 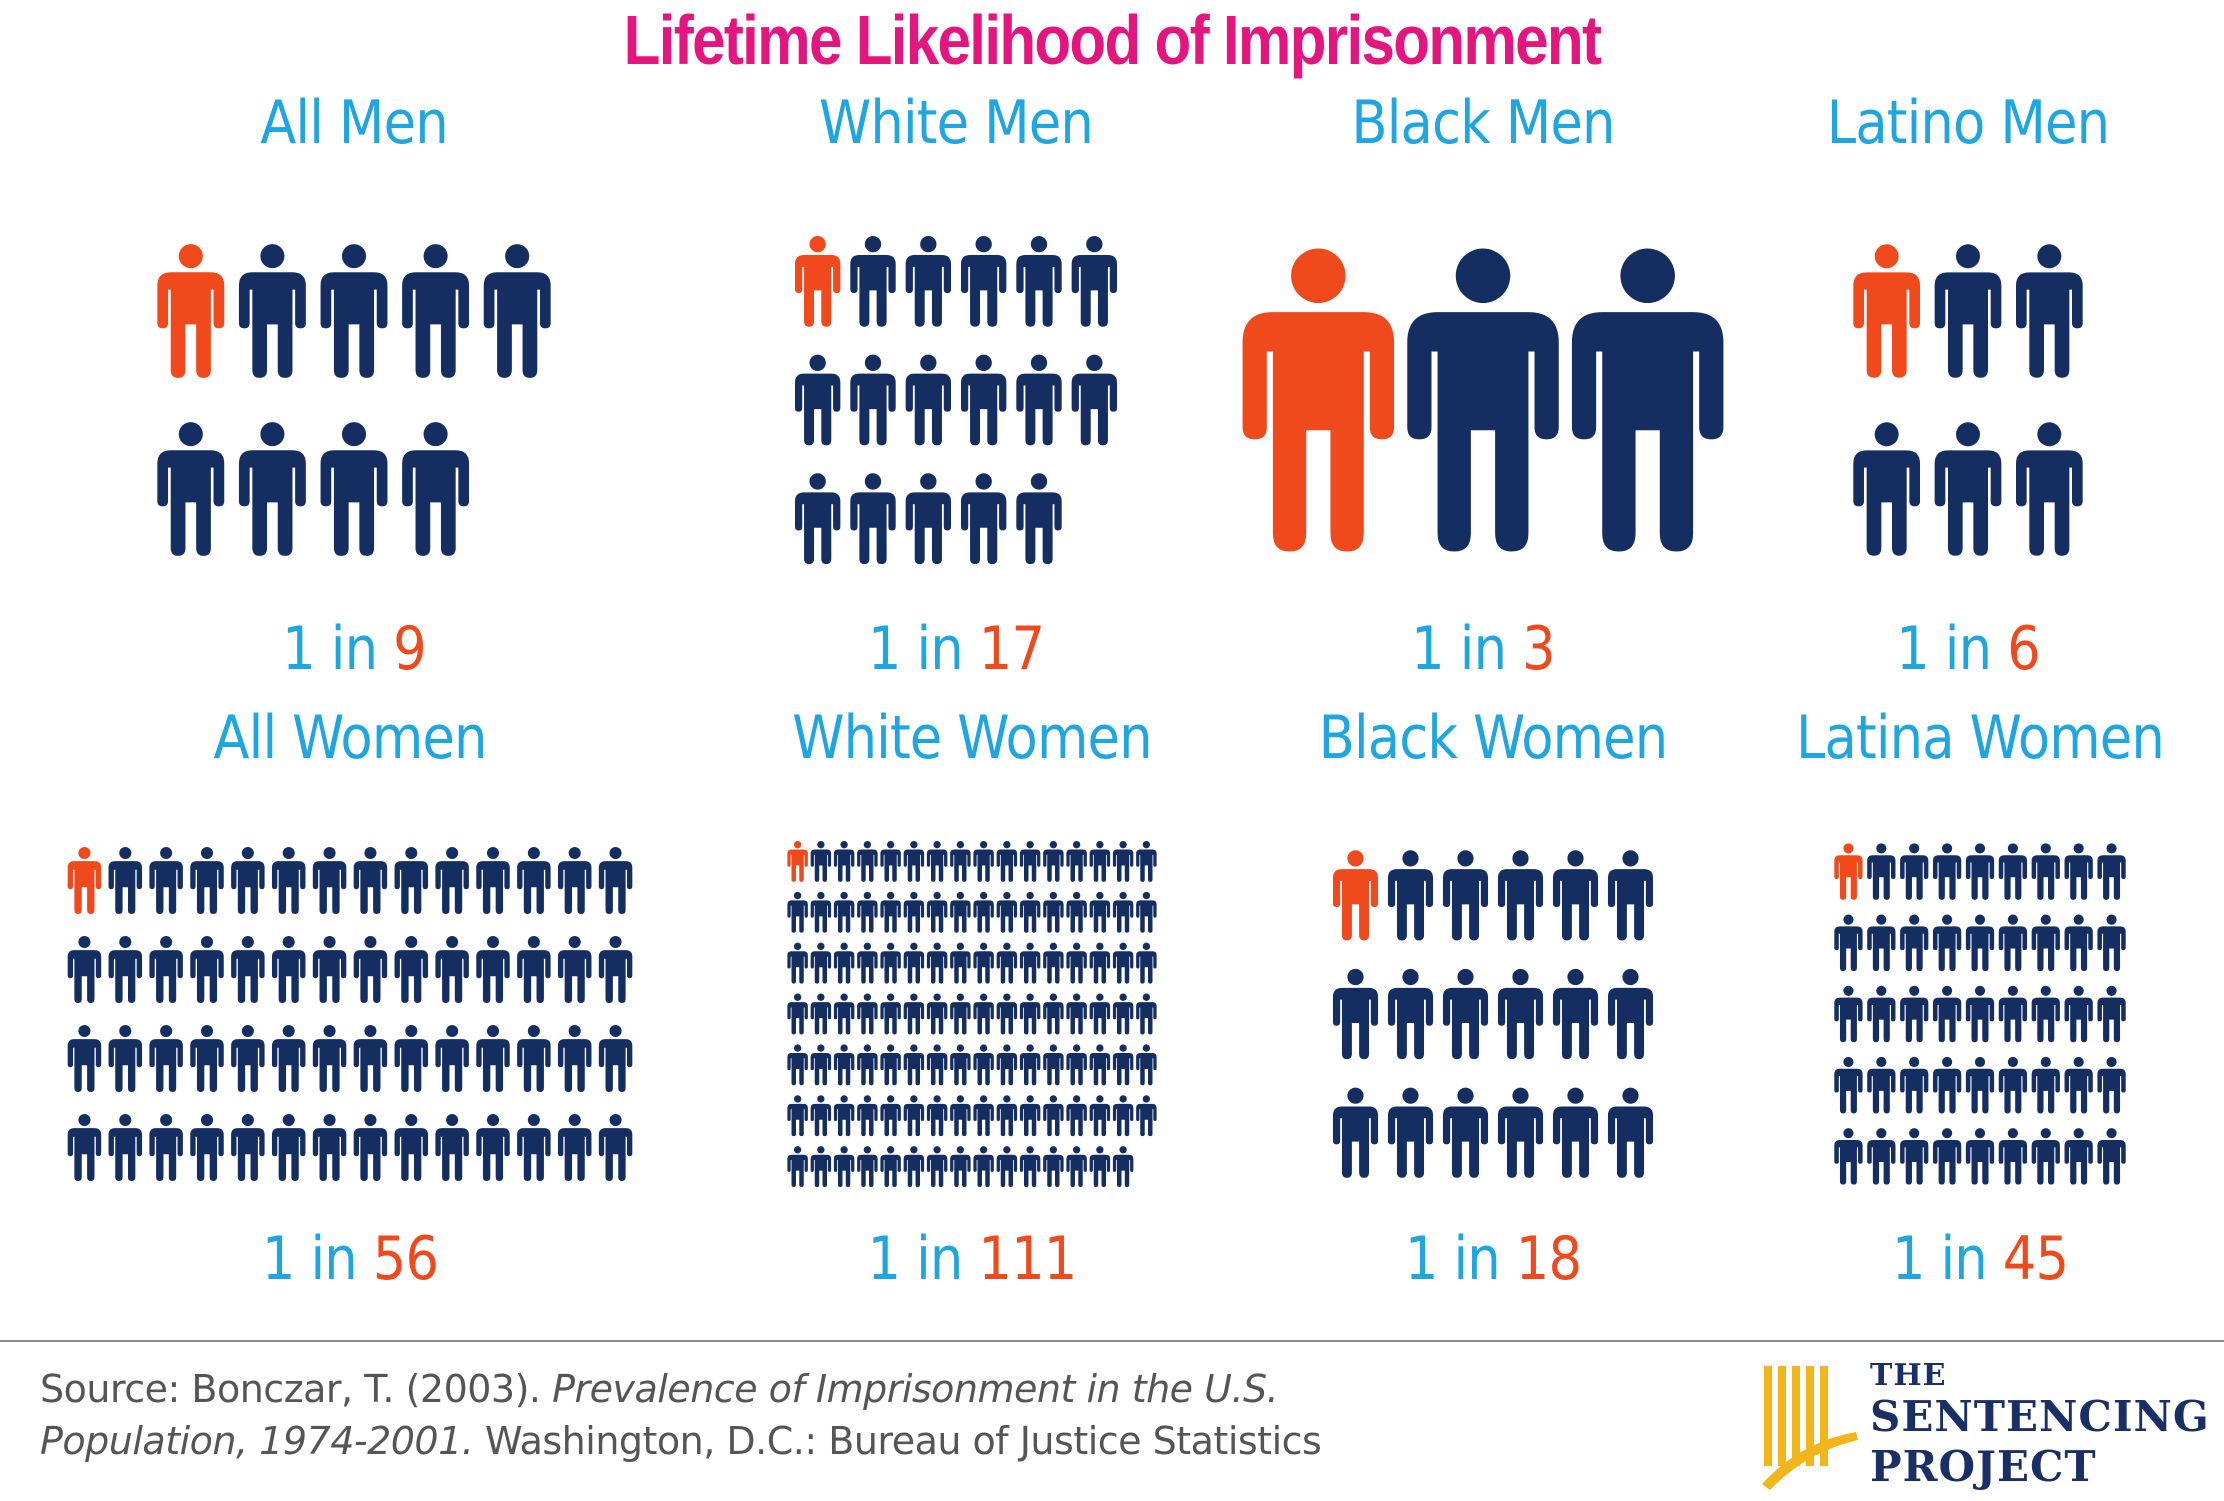 What do you see at coordinates (2040, 1416) in the screenshot?
I see `logo-line-2: SENTENCING` at bounding box center [2040, 1416].